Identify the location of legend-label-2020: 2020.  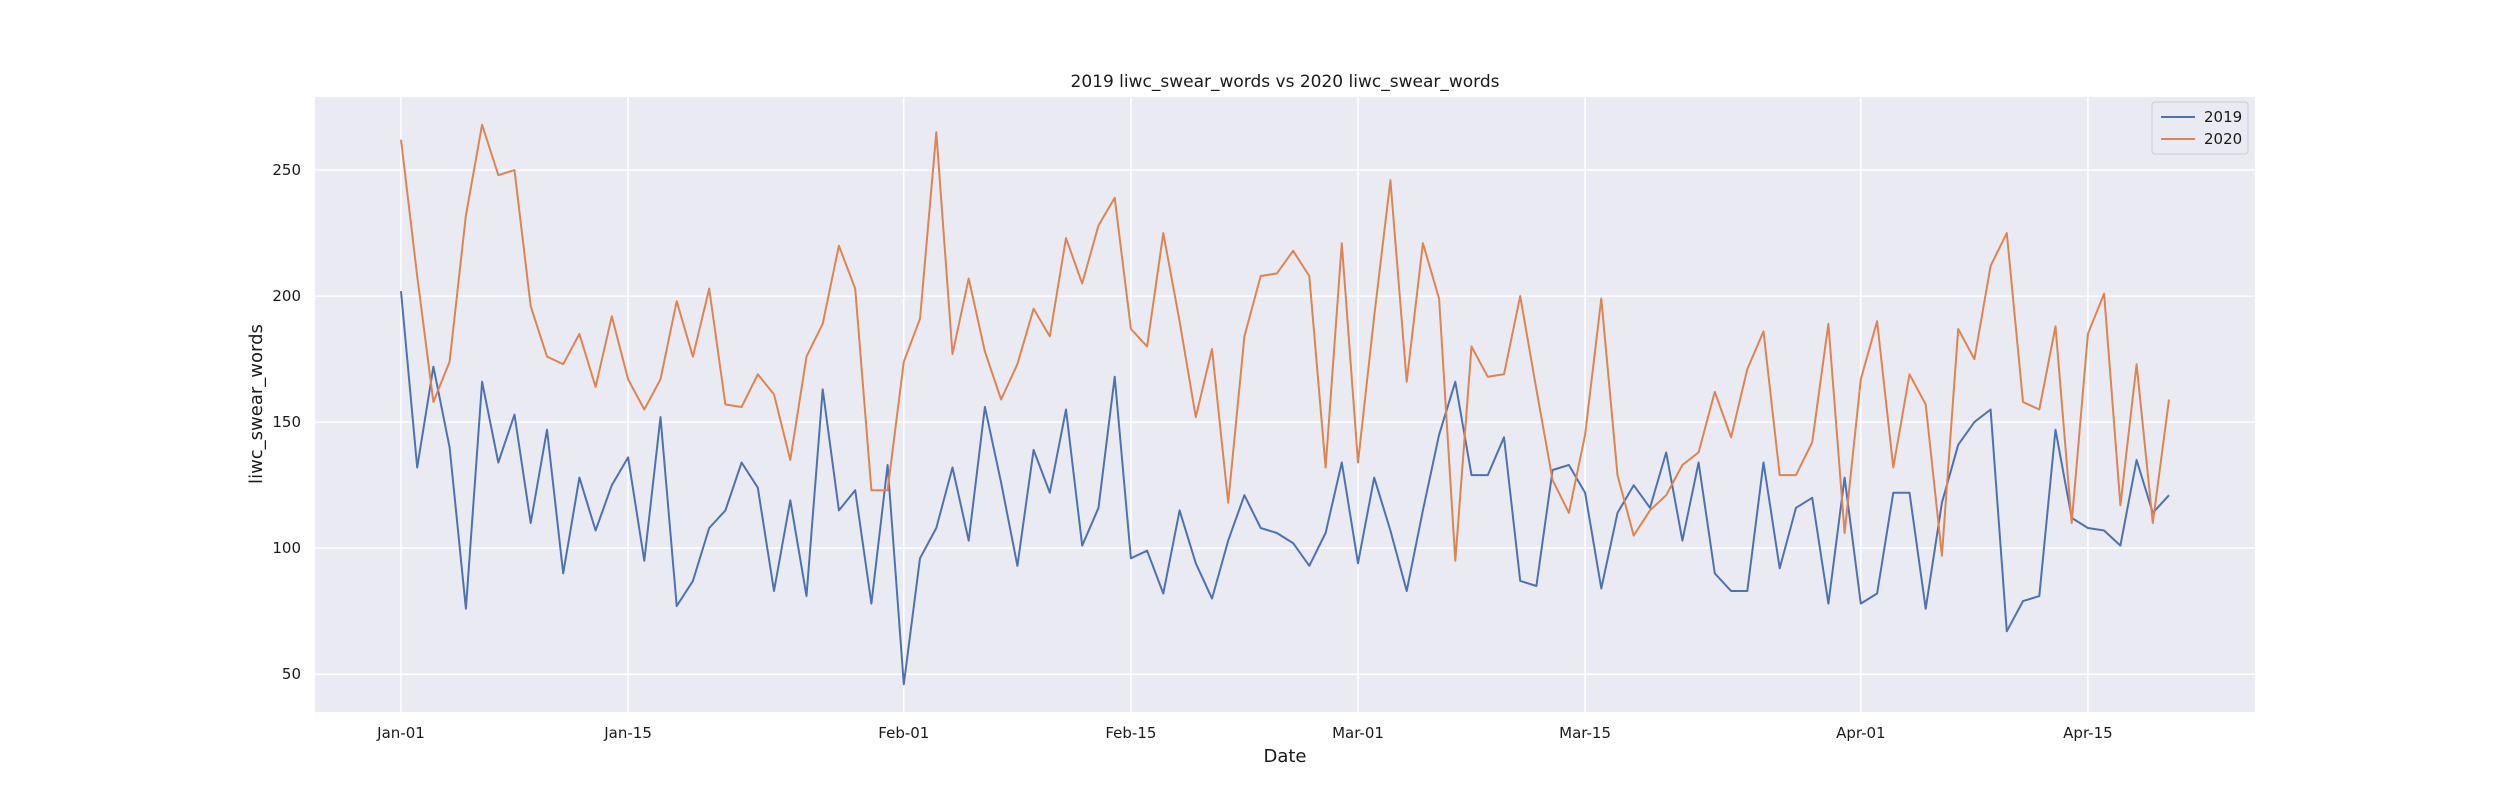
(2223, 139).